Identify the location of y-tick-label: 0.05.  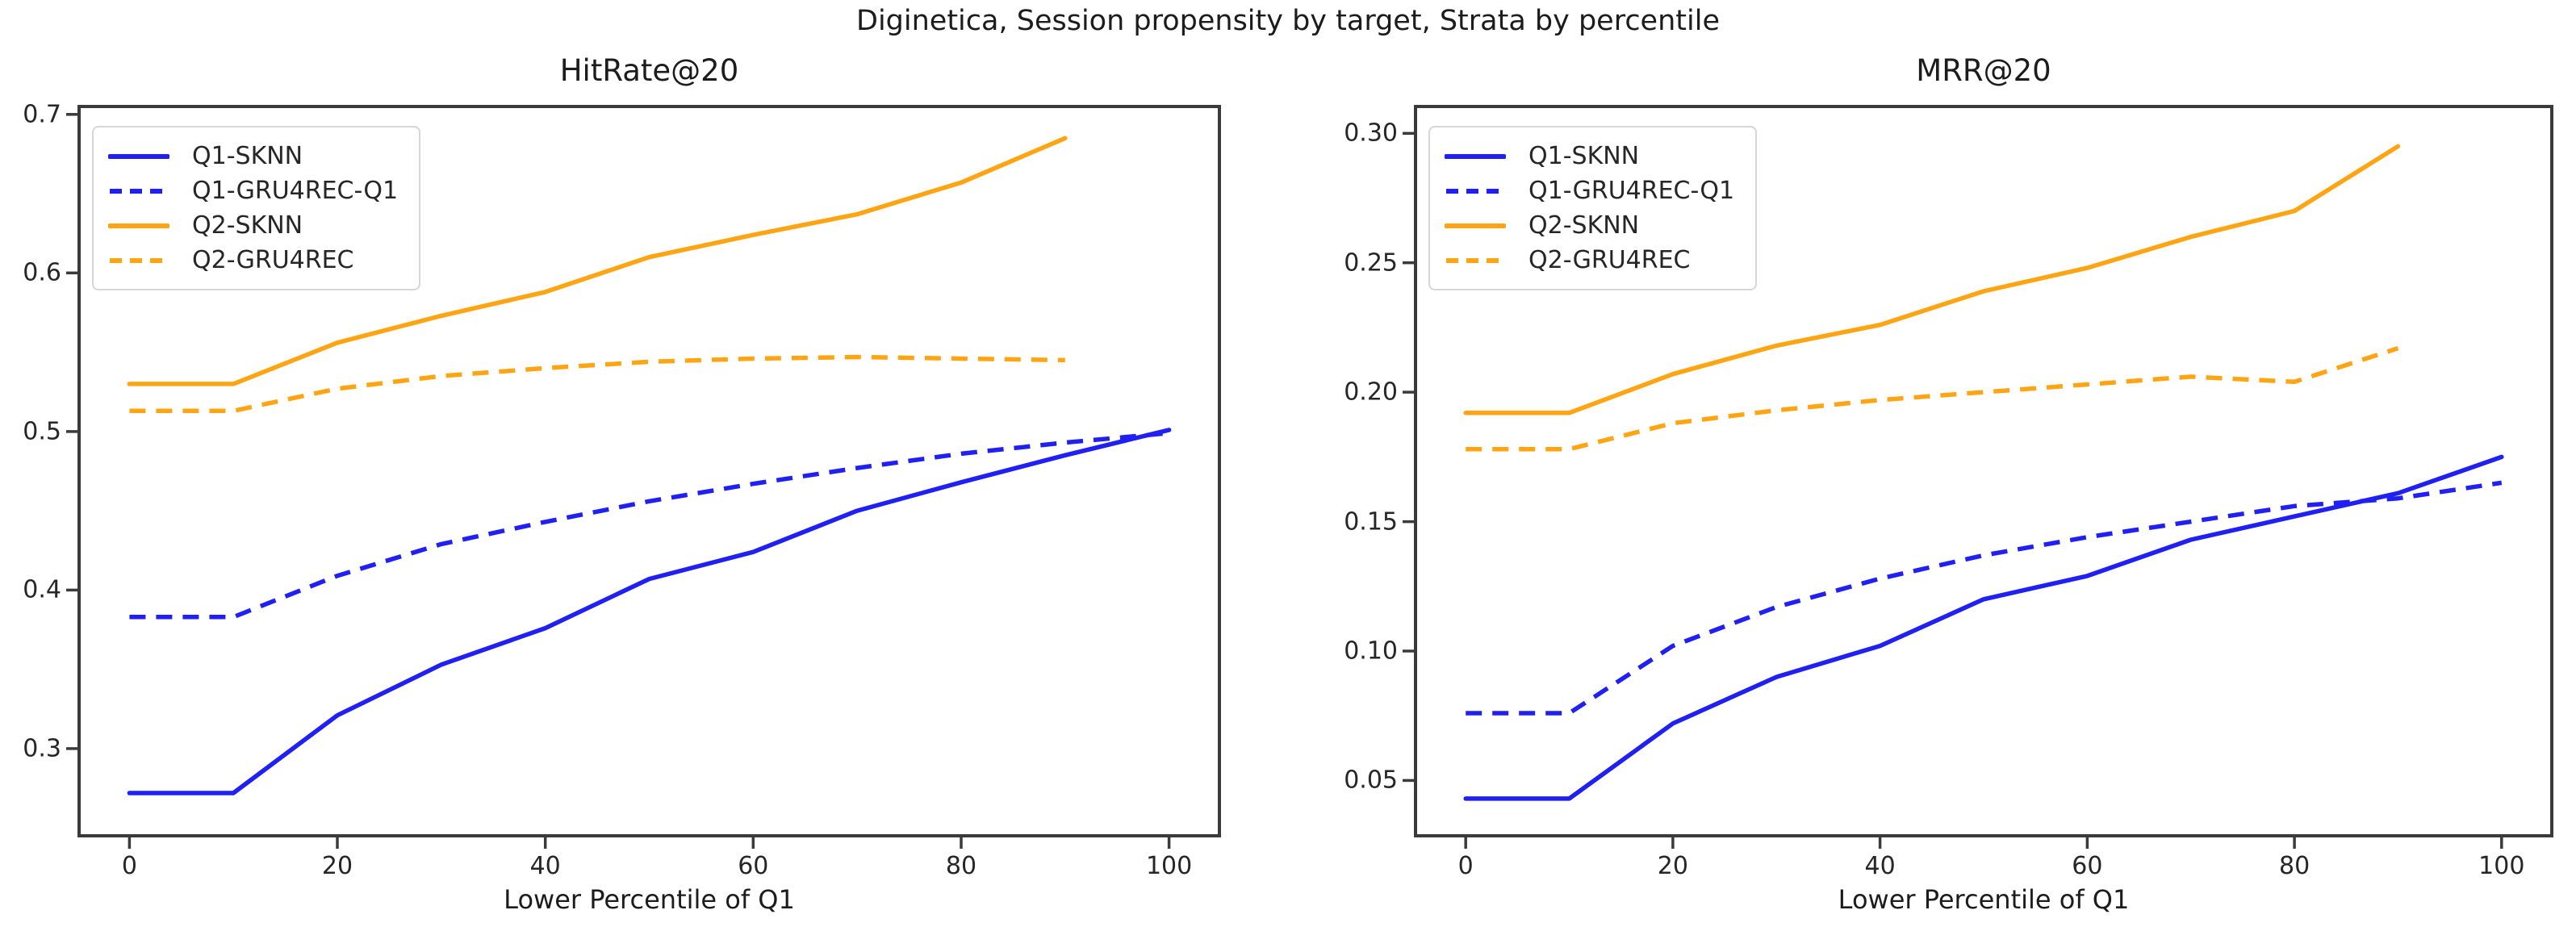
(1371, 780).